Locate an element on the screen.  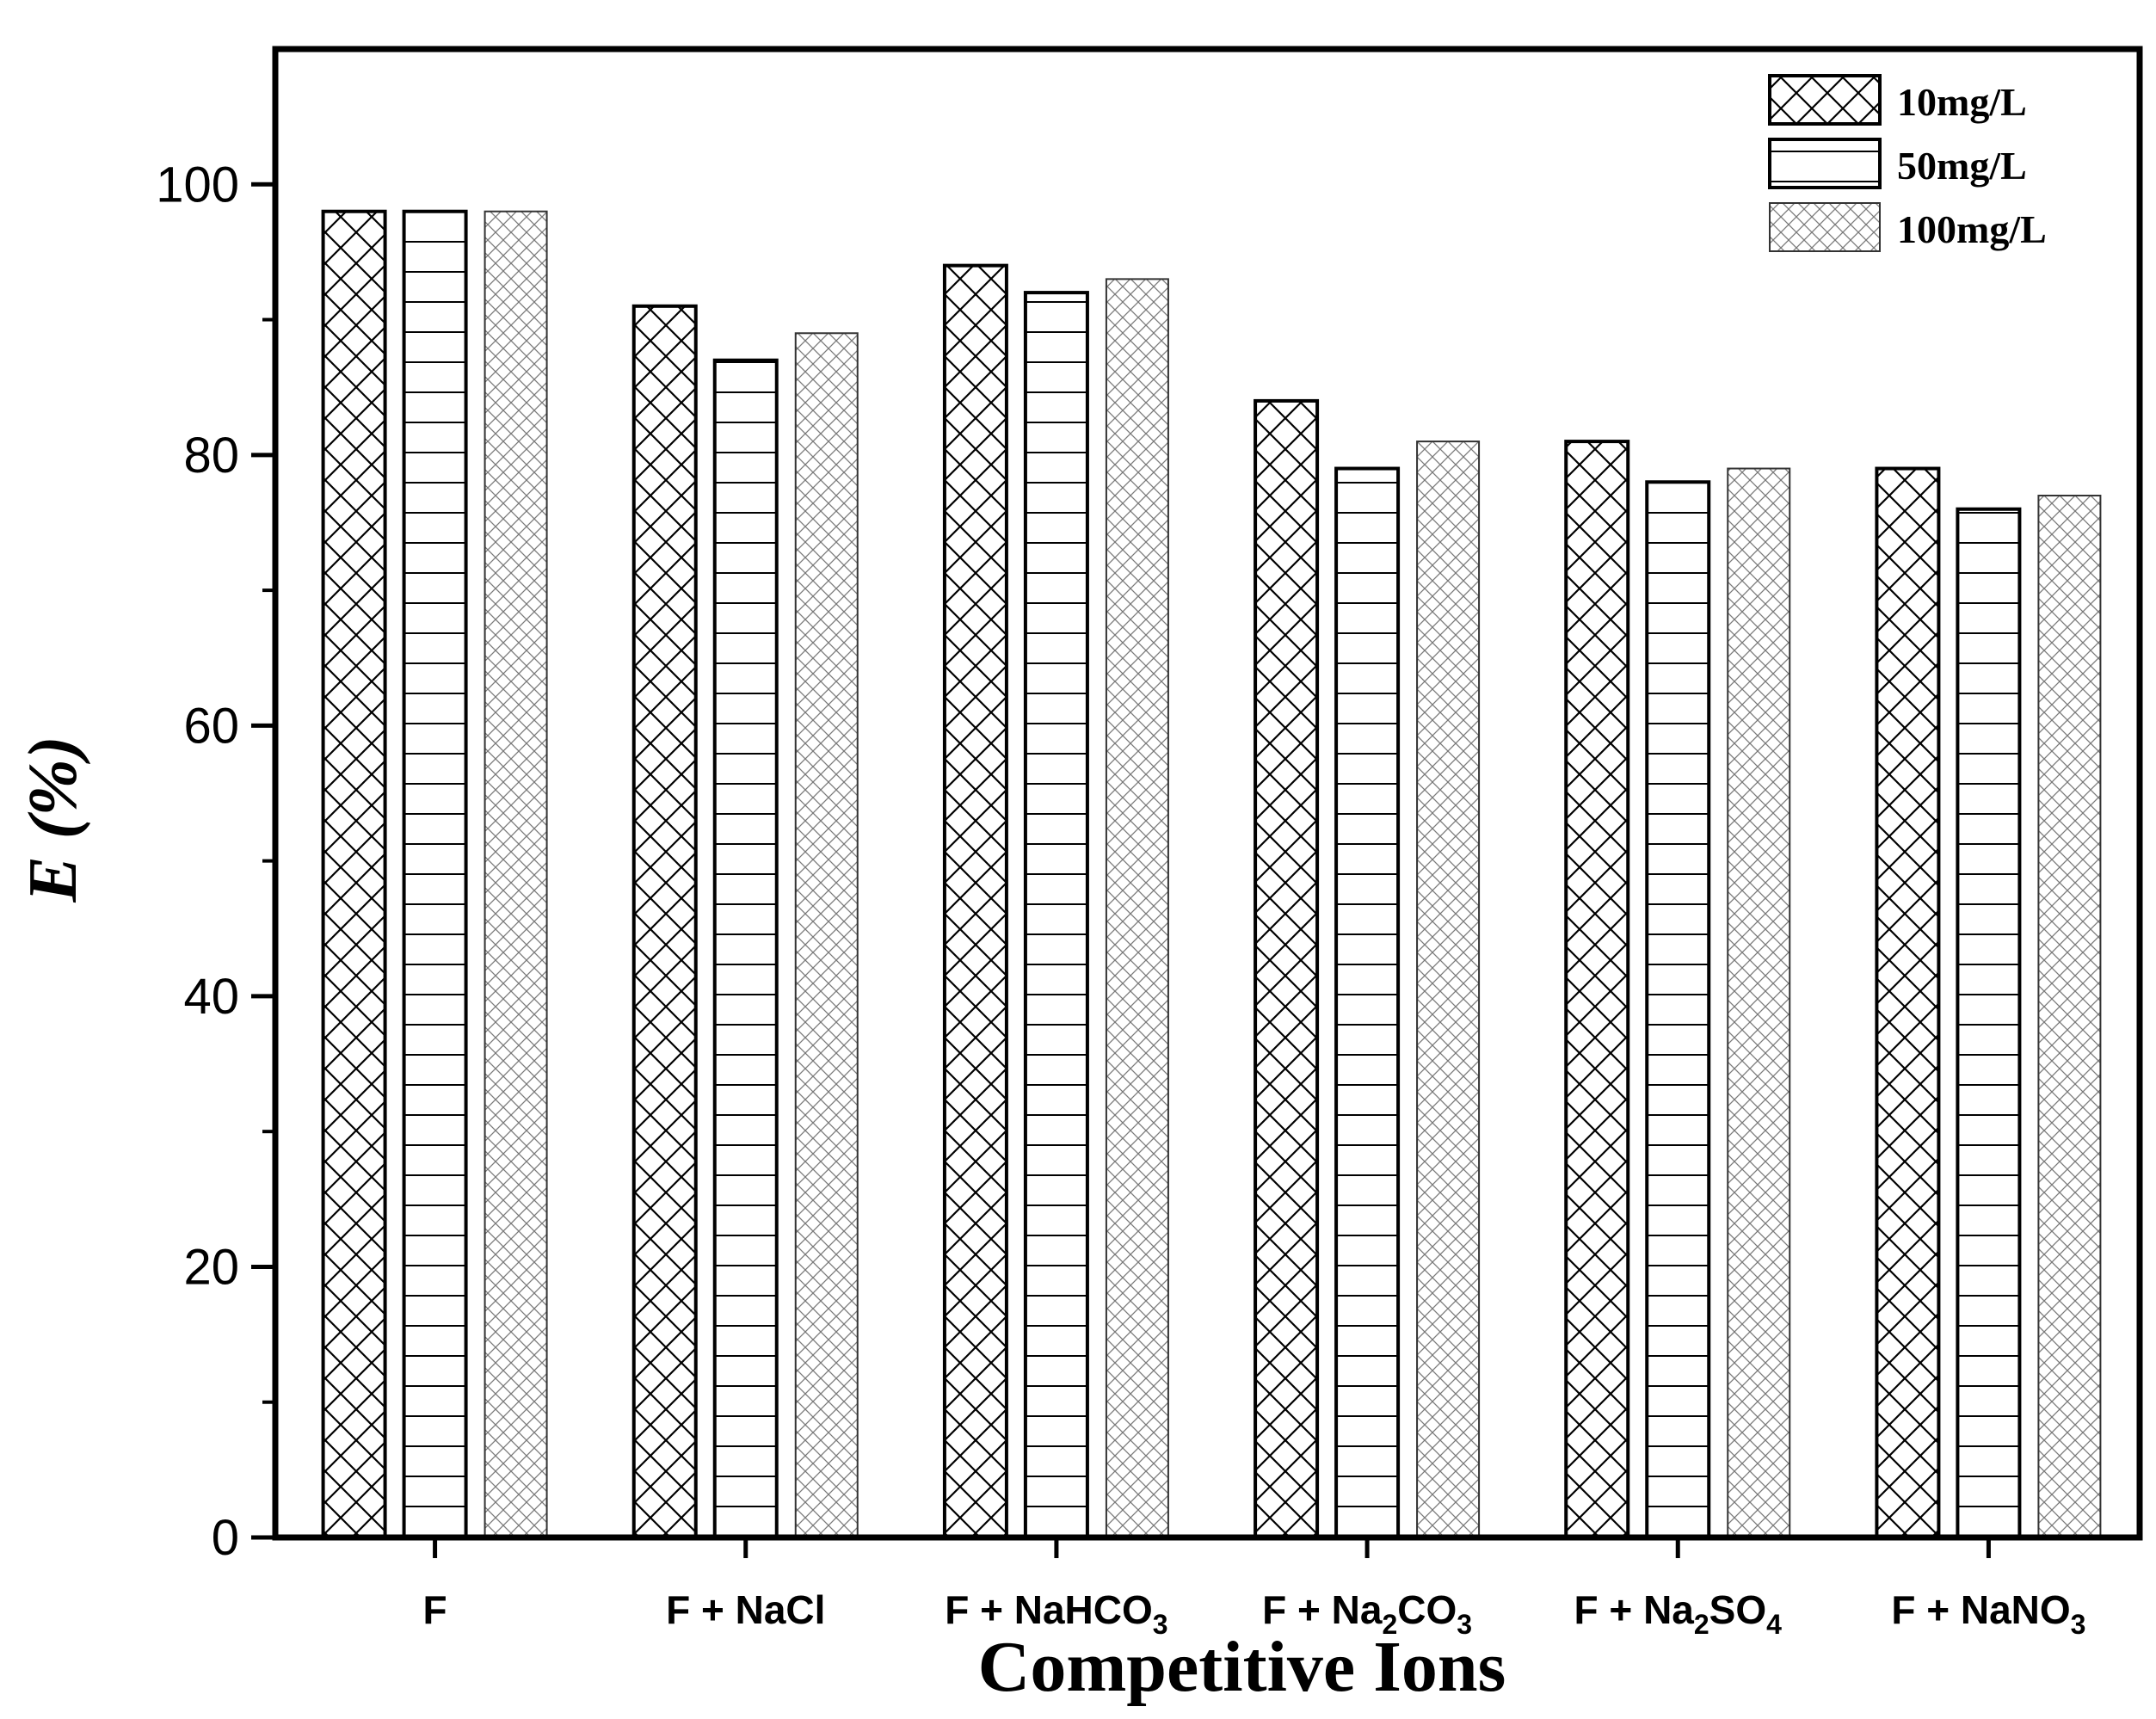
x-tick-label: F + NaCl is located at coordinates (746, 1609).